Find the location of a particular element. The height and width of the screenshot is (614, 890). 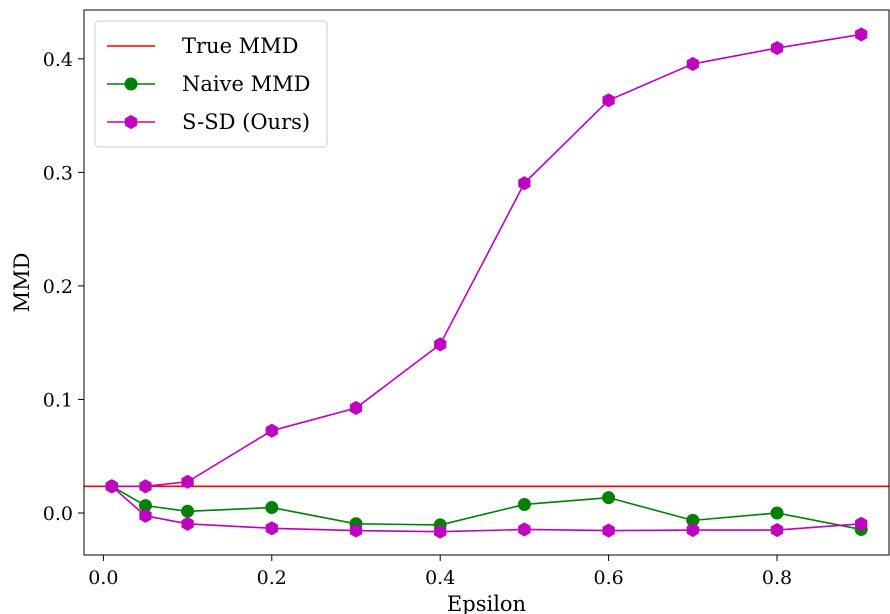

y-tick-label: 0.1 is located at coordinates (58, 400).